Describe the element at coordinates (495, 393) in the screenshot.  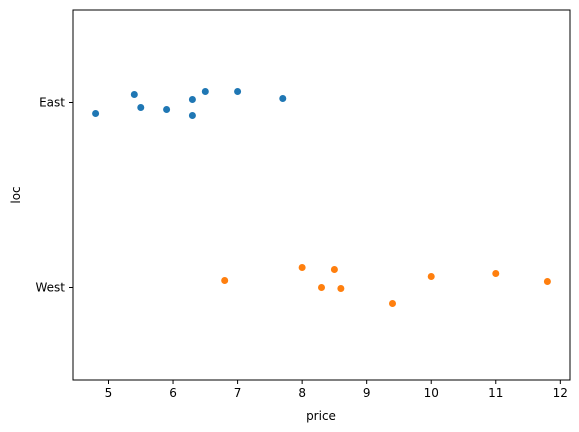
I see `x-tick-label: 11` at that location.